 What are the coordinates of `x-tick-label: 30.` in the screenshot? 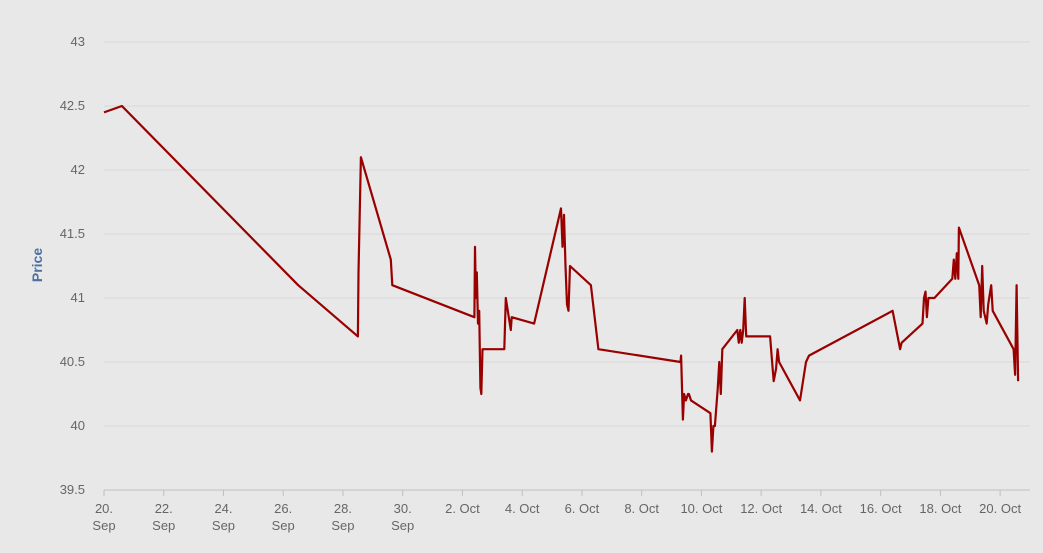 It's located at (403, 508).